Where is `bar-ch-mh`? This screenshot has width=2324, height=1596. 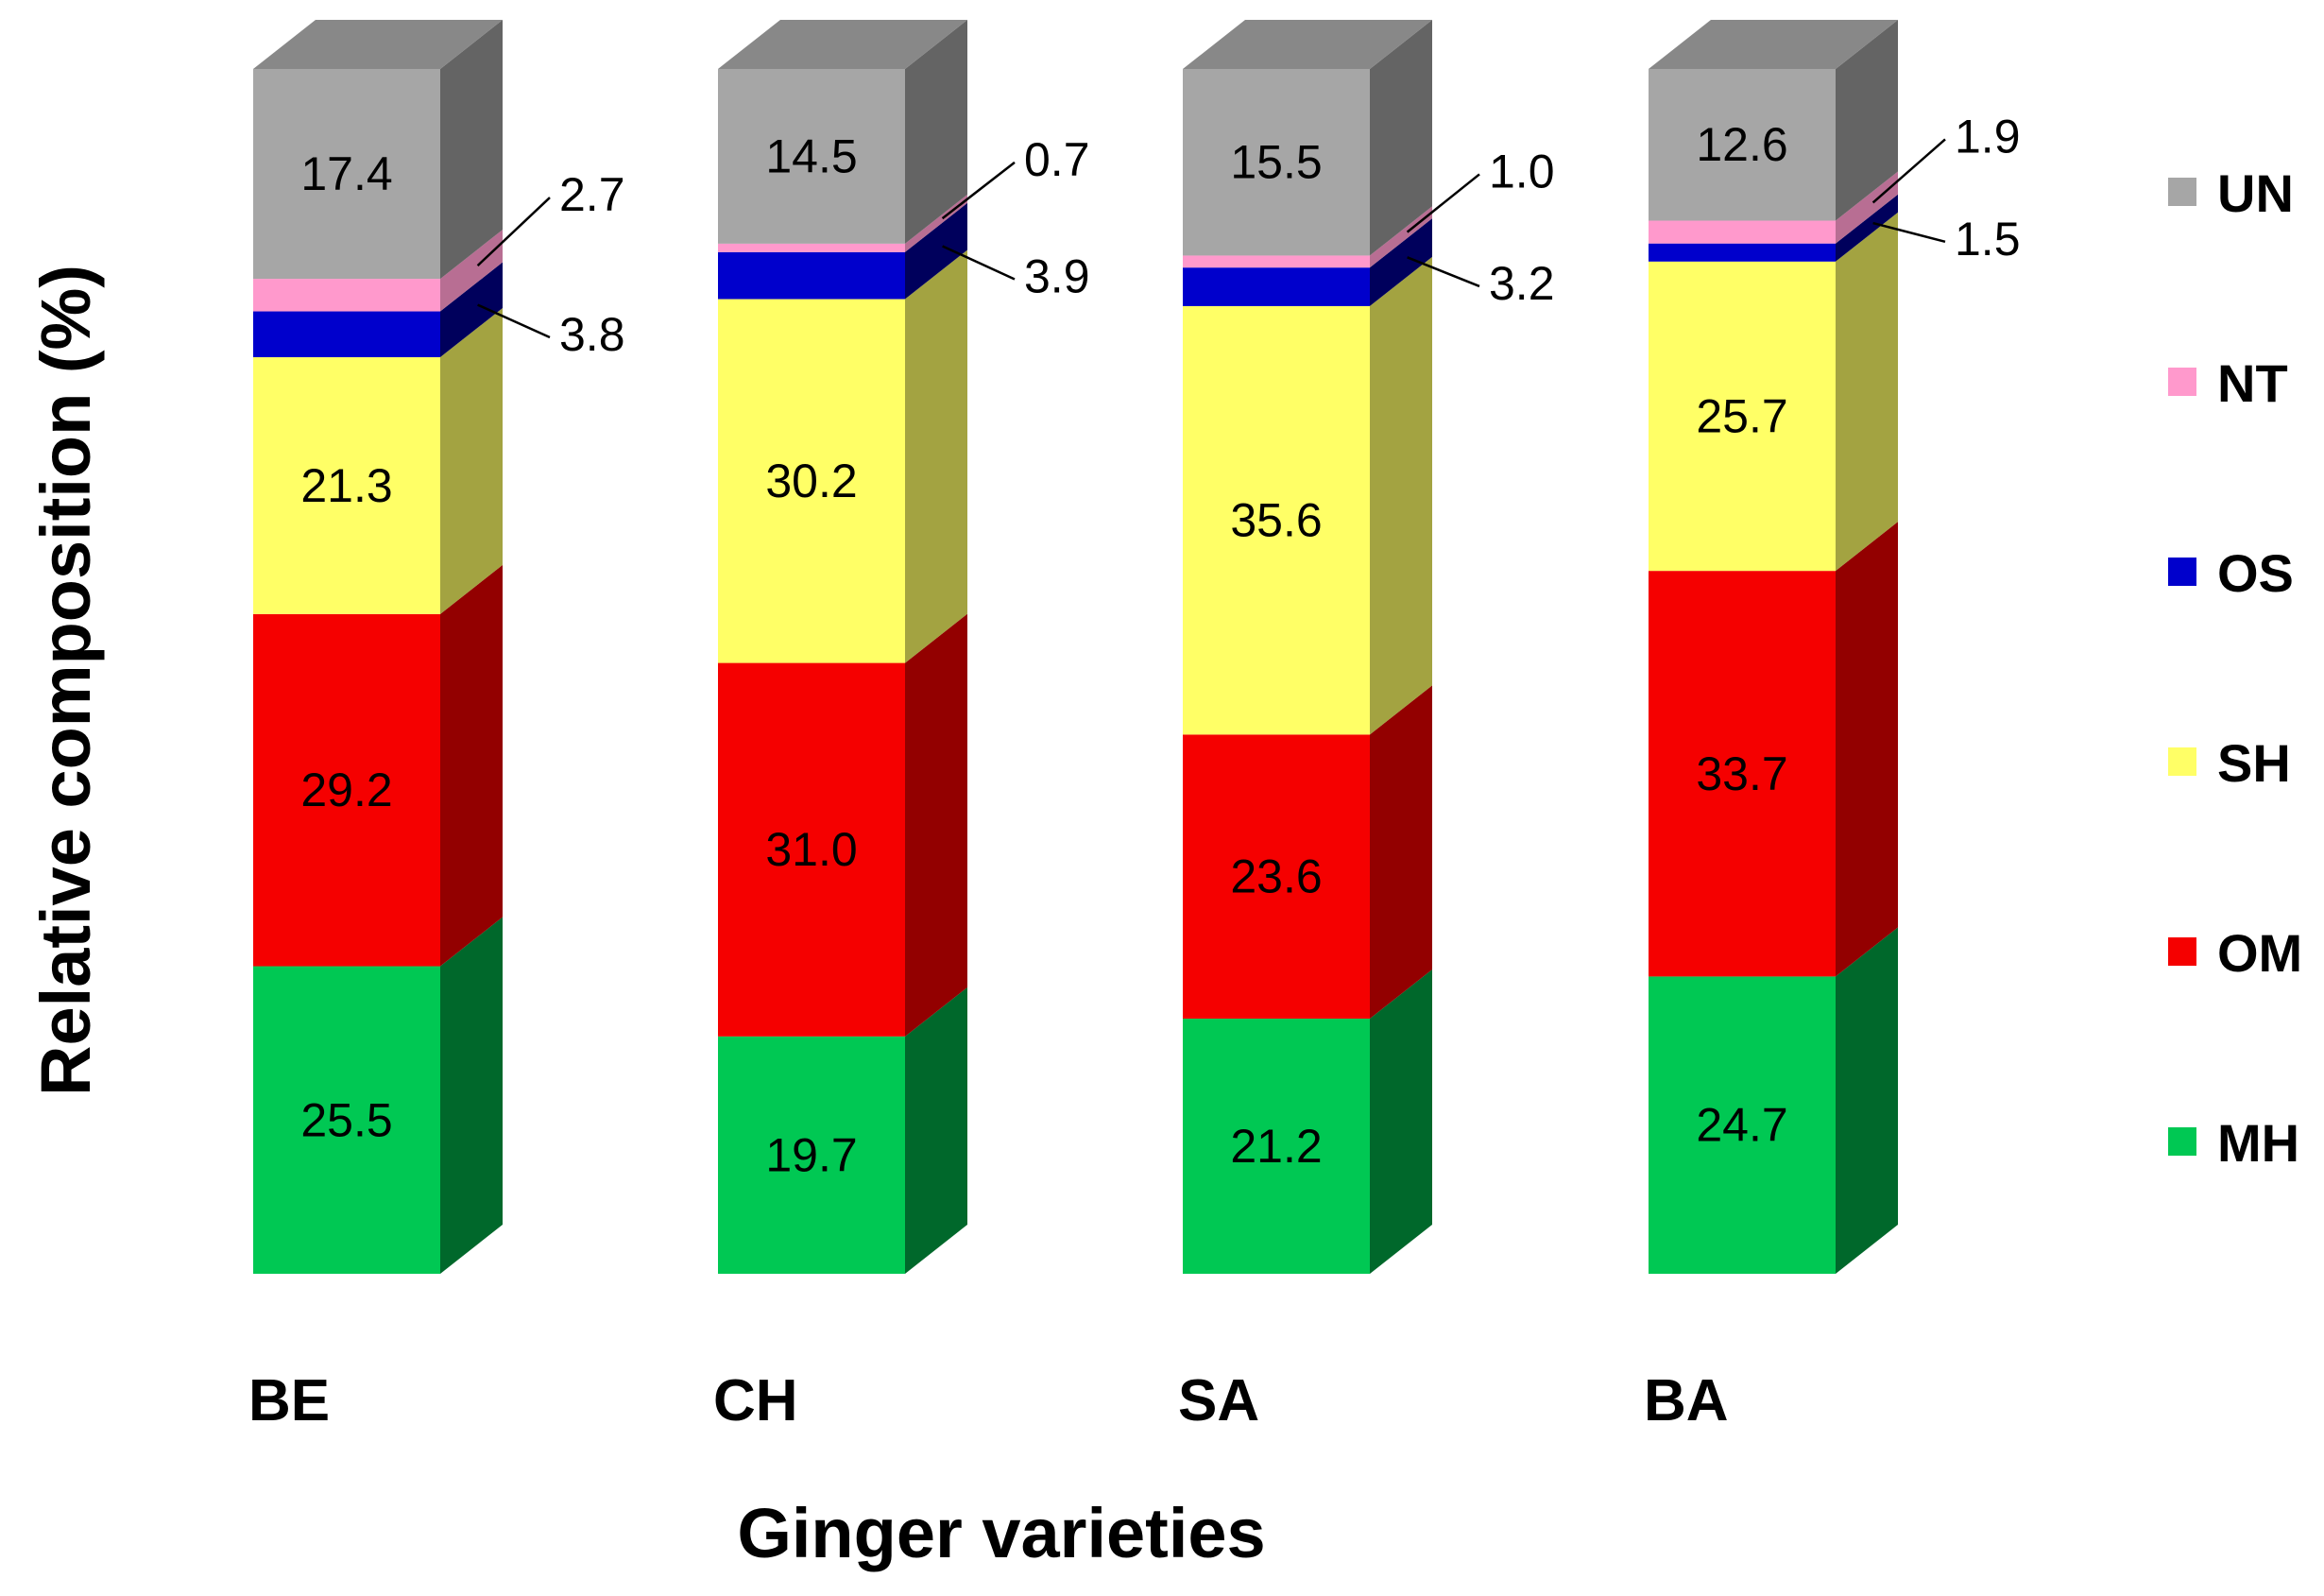 bar-ch-mh is located at coordinates (811, 1155).